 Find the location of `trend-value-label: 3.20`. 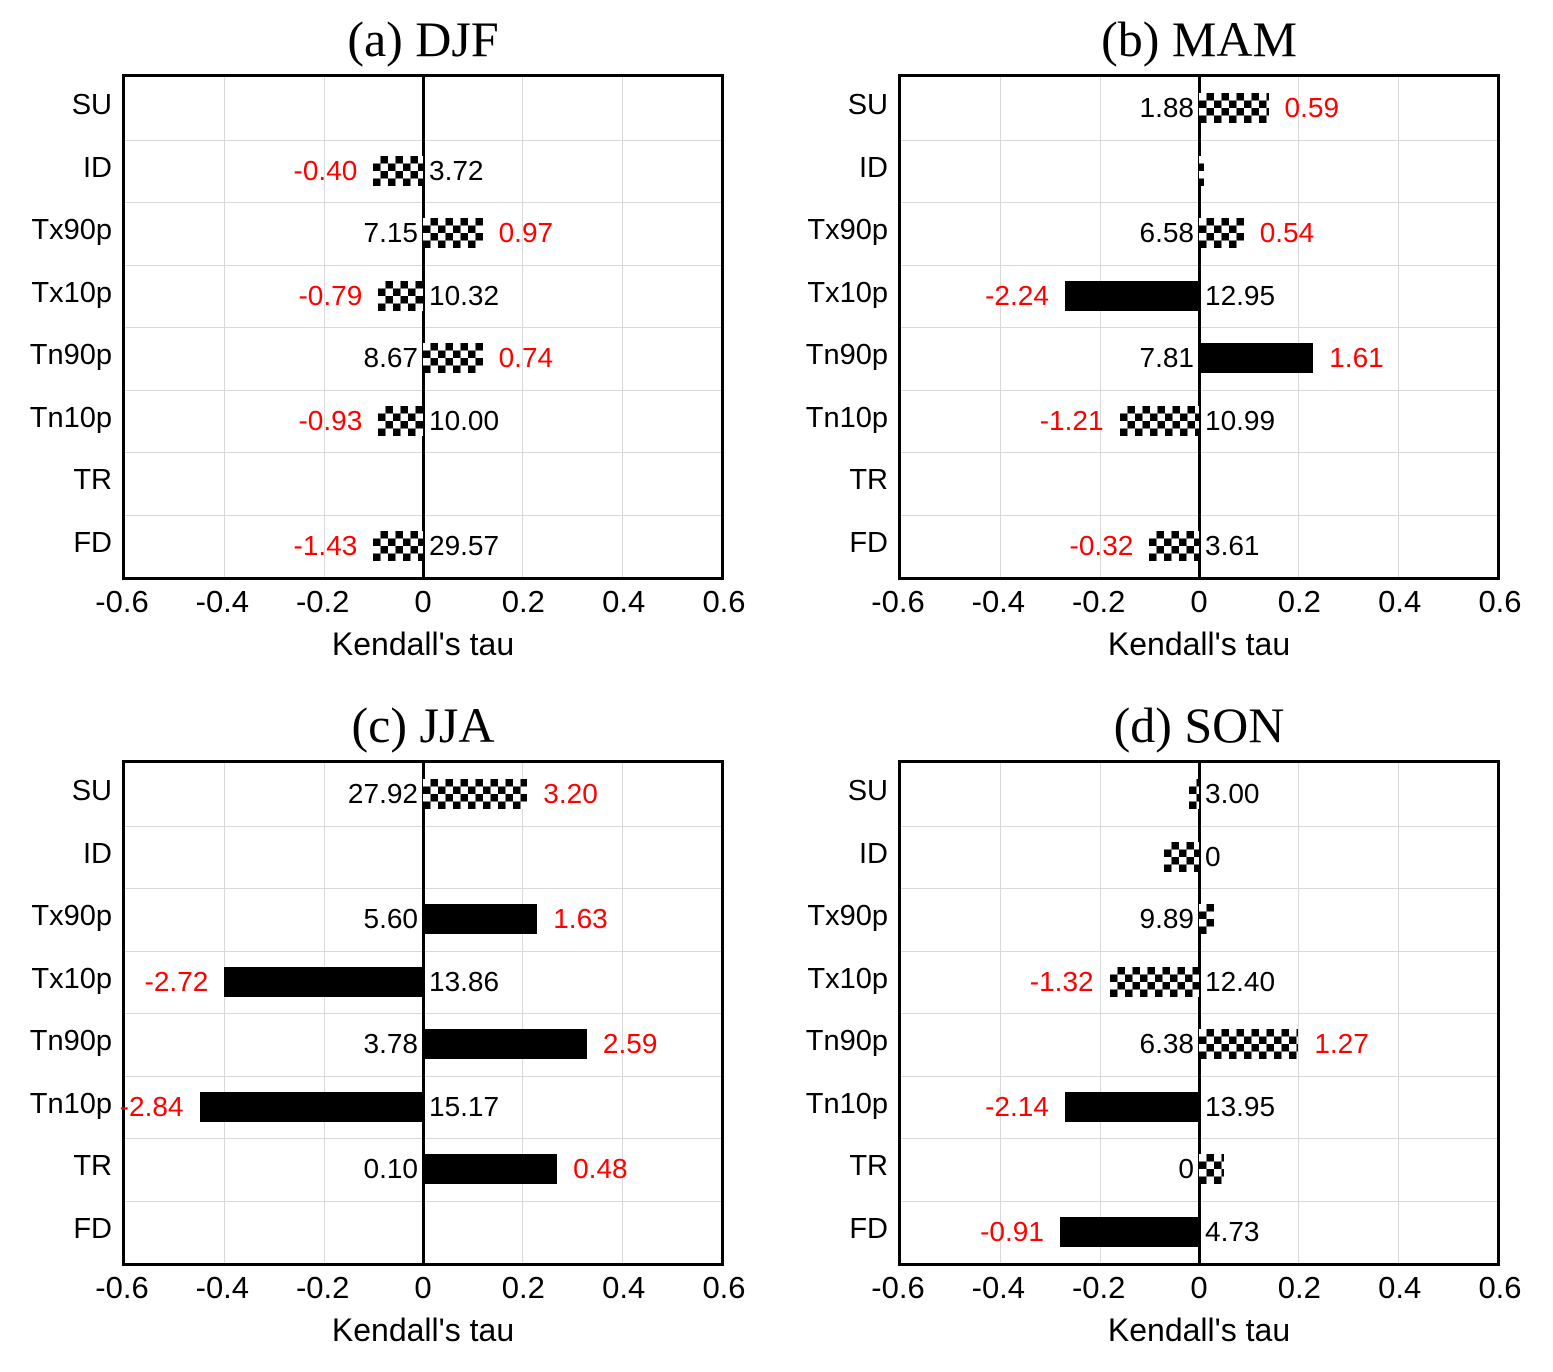

trend-value-label: 3.20 is located at coordinates (570, 793).